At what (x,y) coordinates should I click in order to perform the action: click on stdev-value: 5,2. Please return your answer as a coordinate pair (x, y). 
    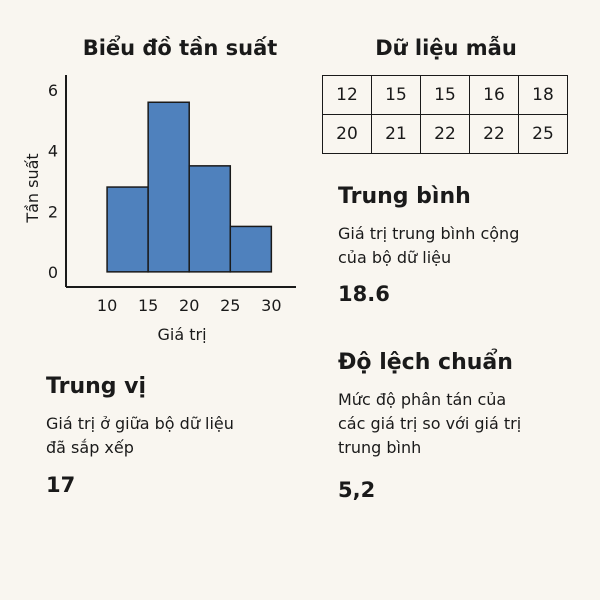
    Looking at the image, I should click on (357, 490).